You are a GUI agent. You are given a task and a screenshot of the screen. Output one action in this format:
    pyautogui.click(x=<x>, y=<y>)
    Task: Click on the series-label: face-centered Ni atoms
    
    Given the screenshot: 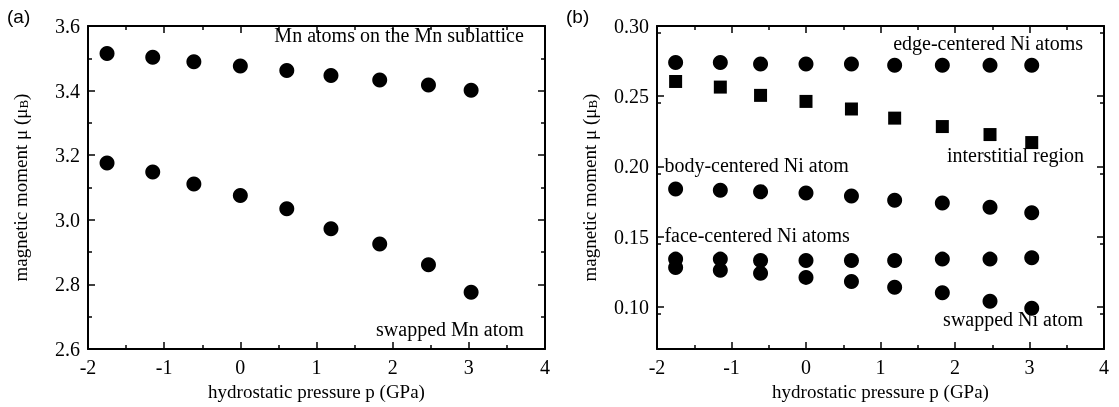 What is the action you would take?
    pyautogui.click(x=757, y=234)
    